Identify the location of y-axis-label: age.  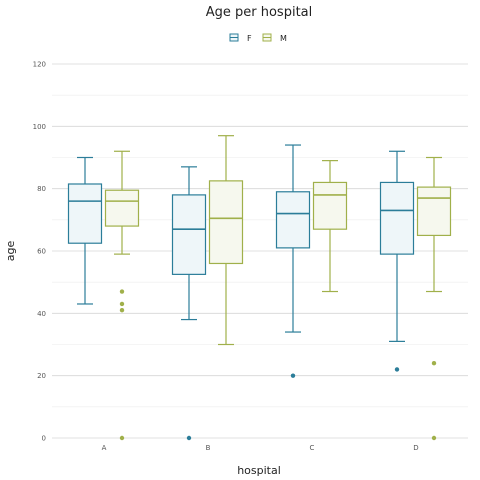
(10, 251).